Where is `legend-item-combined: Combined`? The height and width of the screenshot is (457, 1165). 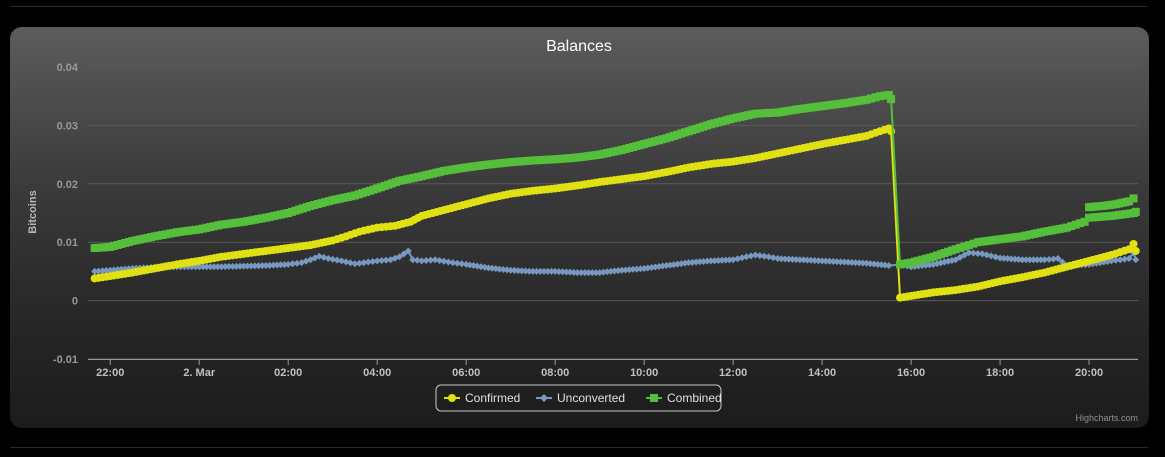 legend-item-combined: Combined is located at coordinates (684, 398).